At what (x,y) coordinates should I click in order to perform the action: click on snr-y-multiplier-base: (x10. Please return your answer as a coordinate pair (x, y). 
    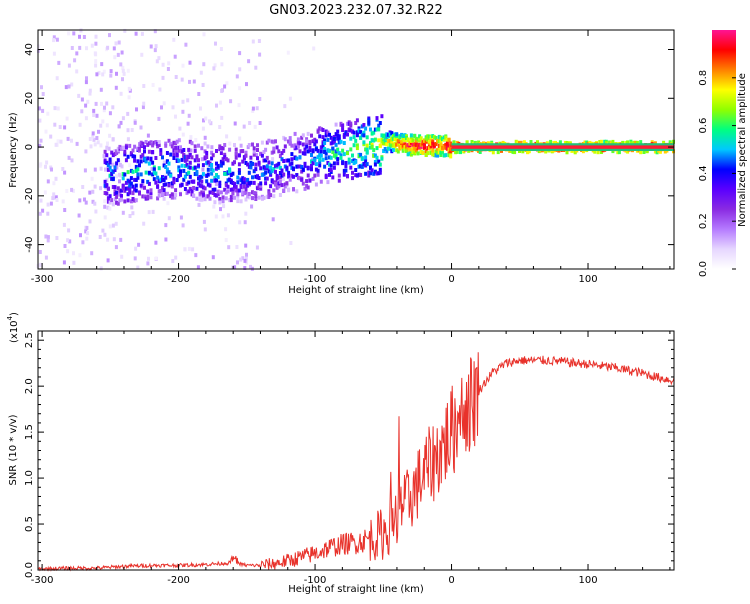
    Looking at the image, I should click on (14, 331).